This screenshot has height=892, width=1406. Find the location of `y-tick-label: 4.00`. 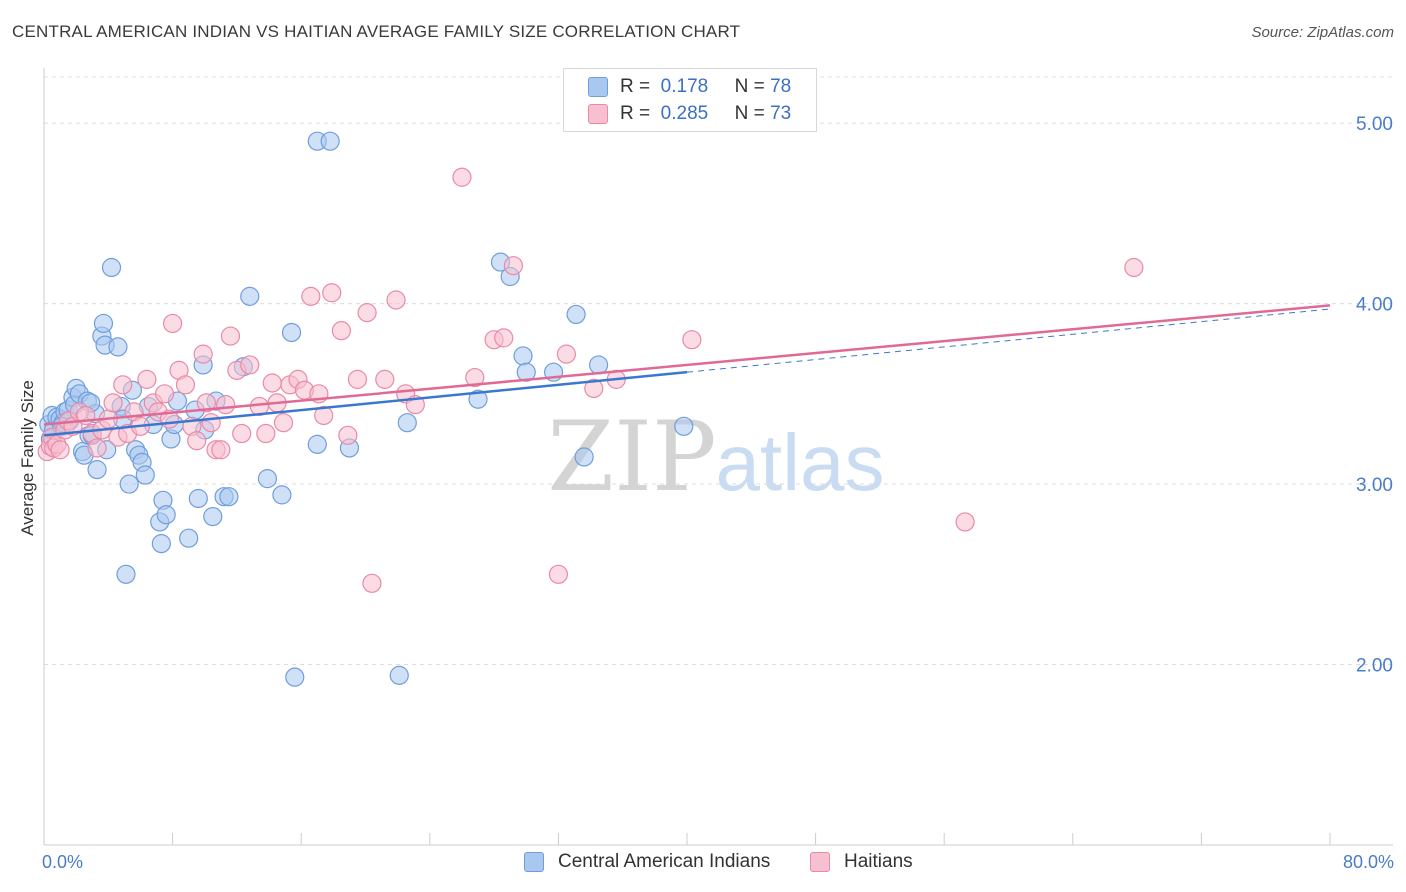

y-tick-label: 4.00 is located at coordinates (1374, 305).